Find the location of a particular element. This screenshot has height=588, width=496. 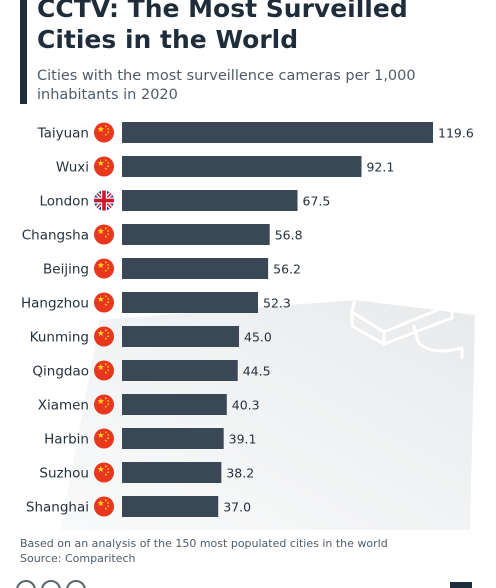

city-label-hangzhou: Hangzhou is located at coordinates (55, 304).